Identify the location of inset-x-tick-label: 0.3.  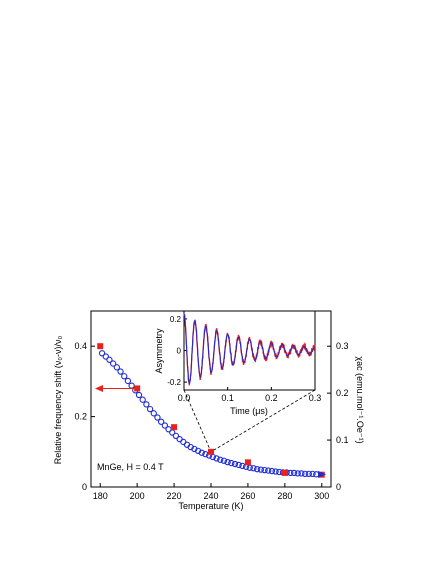
(315, 398).